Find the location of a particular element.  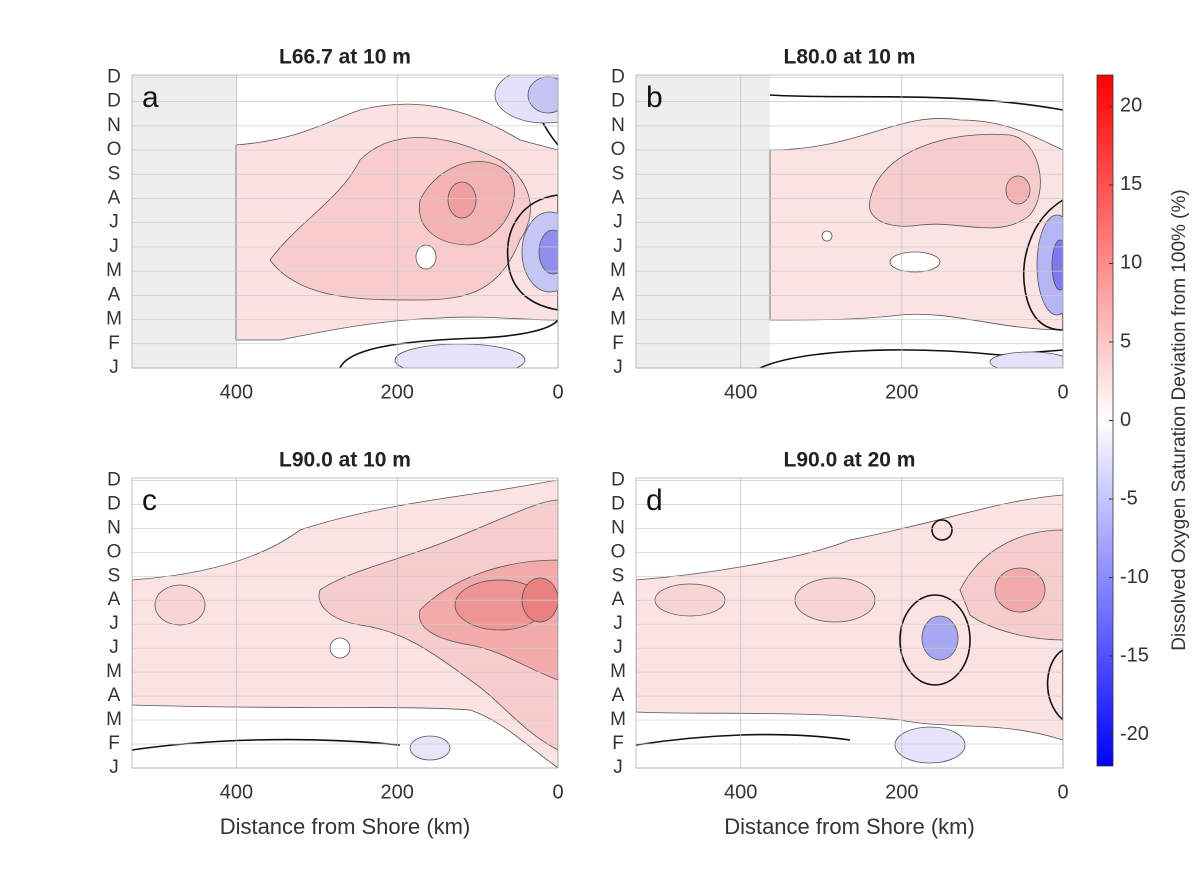

colorbar-tick-label: -5 is located at coordinates (1129, 498).